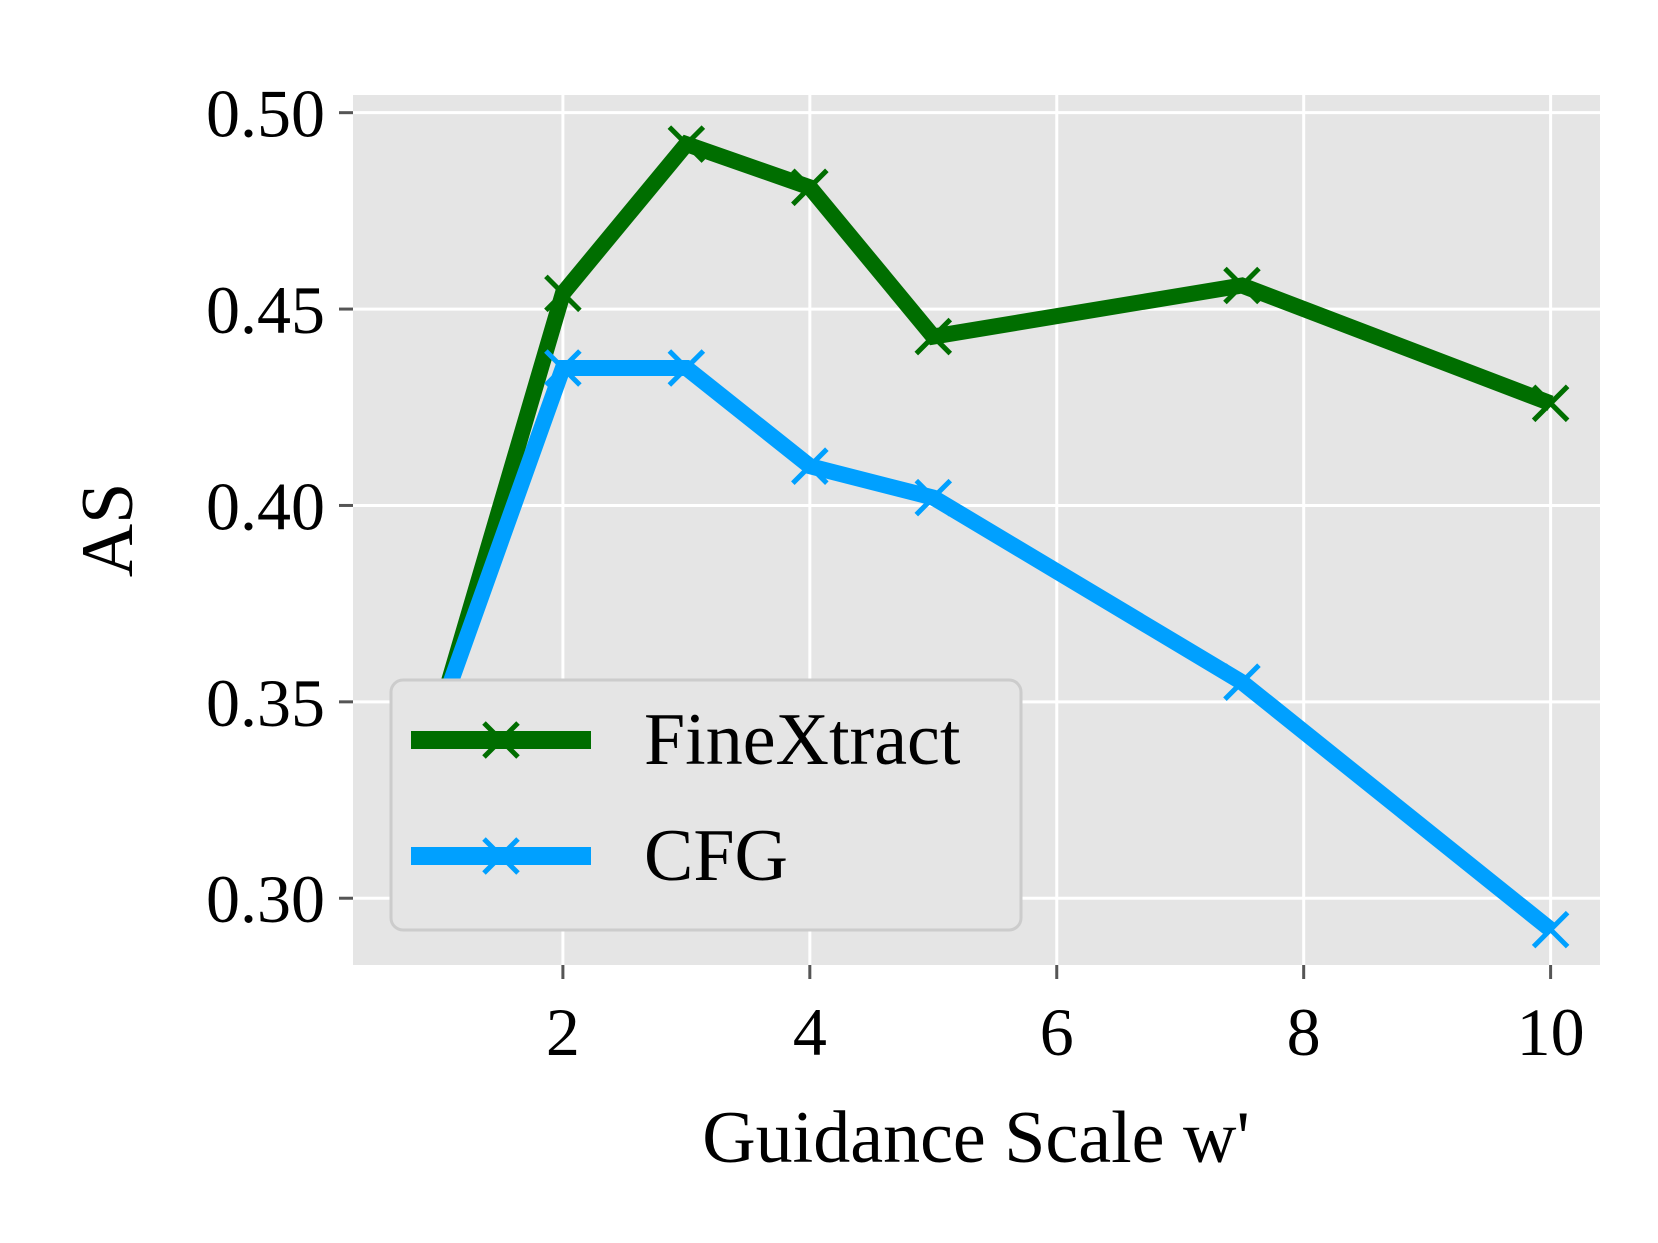 The height and width of the screenshot is (1243, 1658). What do you see at coordinates (265, 310) in the screenshot?
I see `y-tick-label: 0.45` at bounding box center [265, 310].